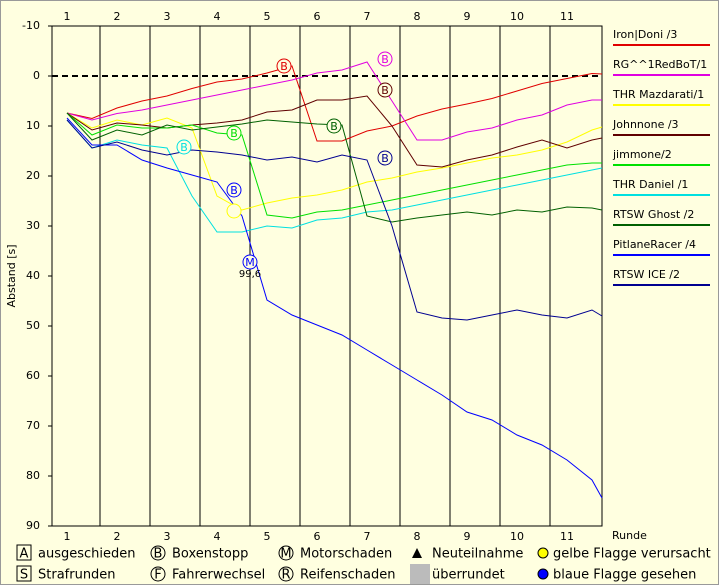 This screenshot has width=719, height=585. I want to click on legend-symbol: F, so click(157, 575).